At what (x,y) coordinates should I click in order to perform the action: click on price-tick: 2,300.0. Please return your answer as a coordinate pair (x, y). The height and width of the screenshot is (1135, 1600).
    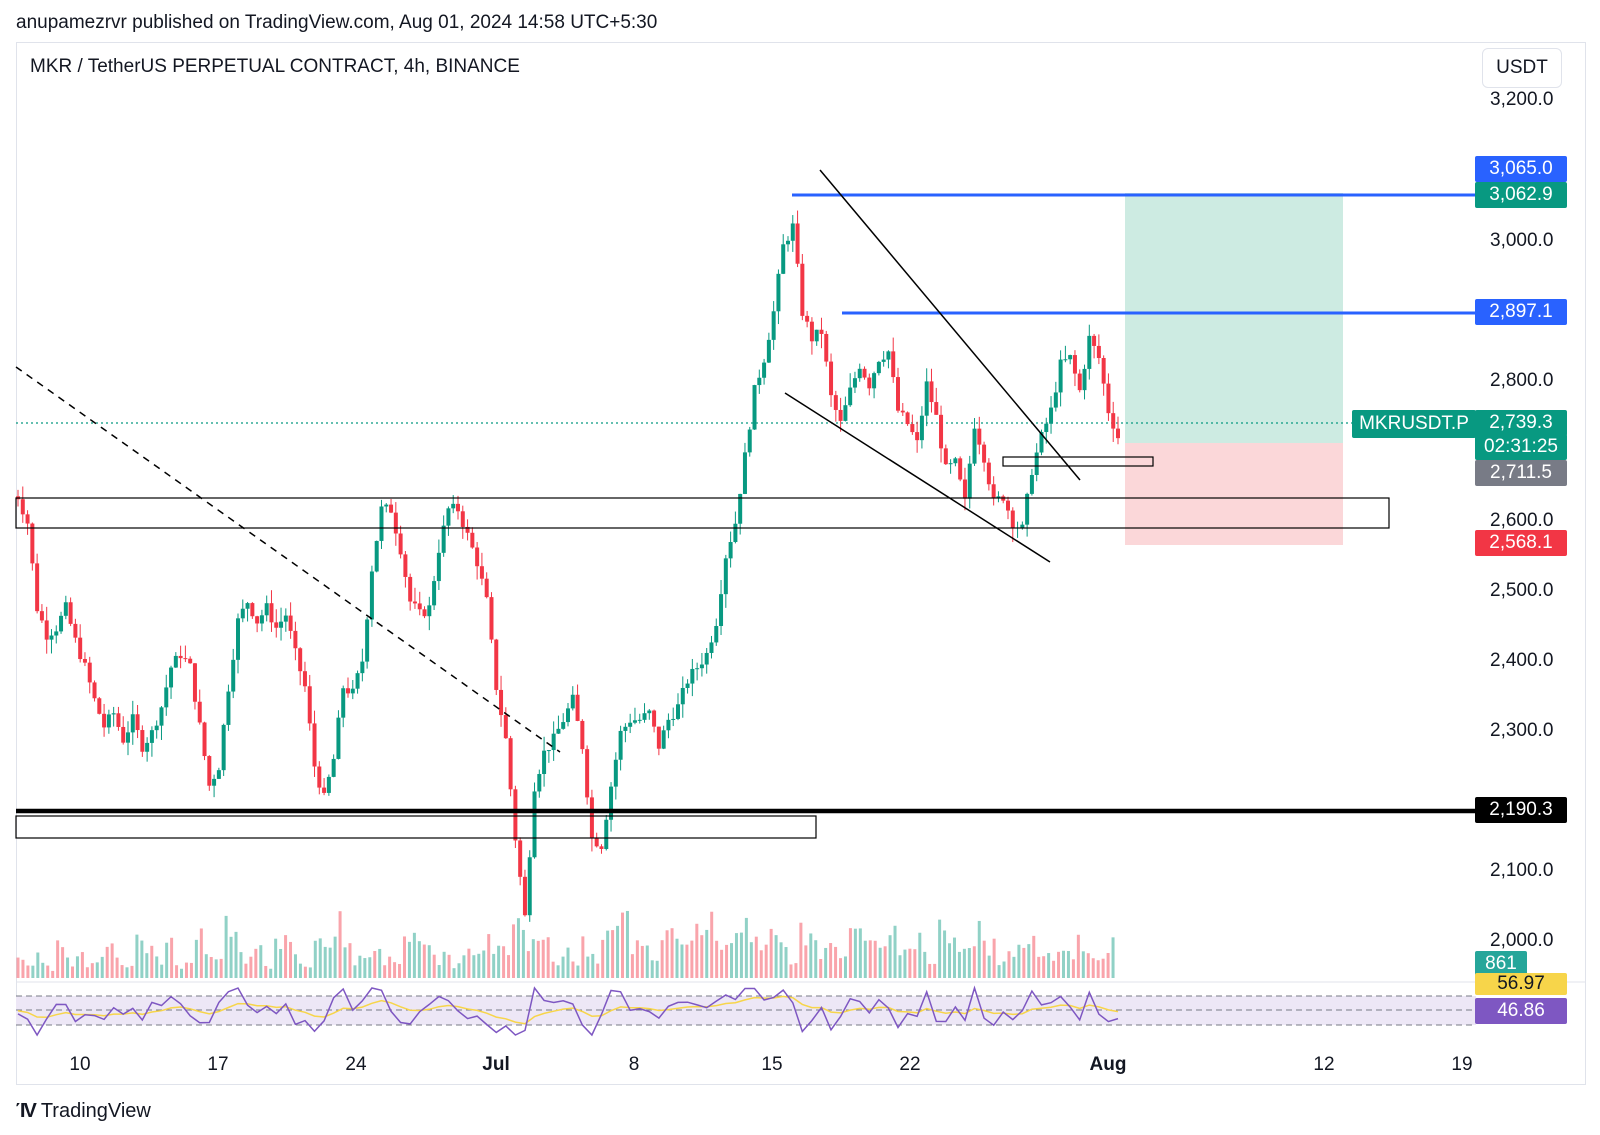
    Looking at the image, I should click on (1522, 730).